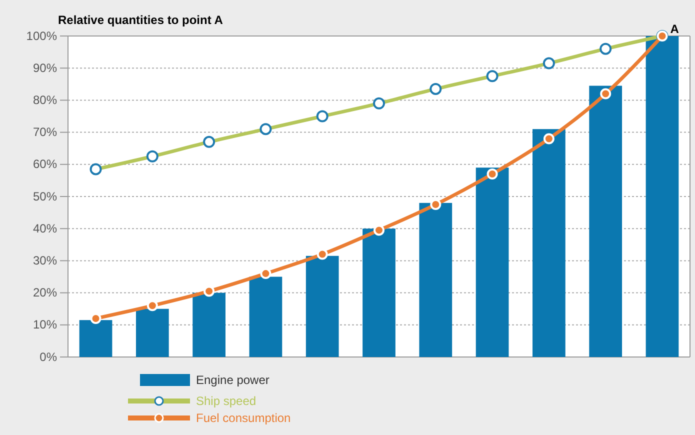 This screenshot has width=695, height=435. I want to click on y-tick-label: 60%, so click(45, 164).